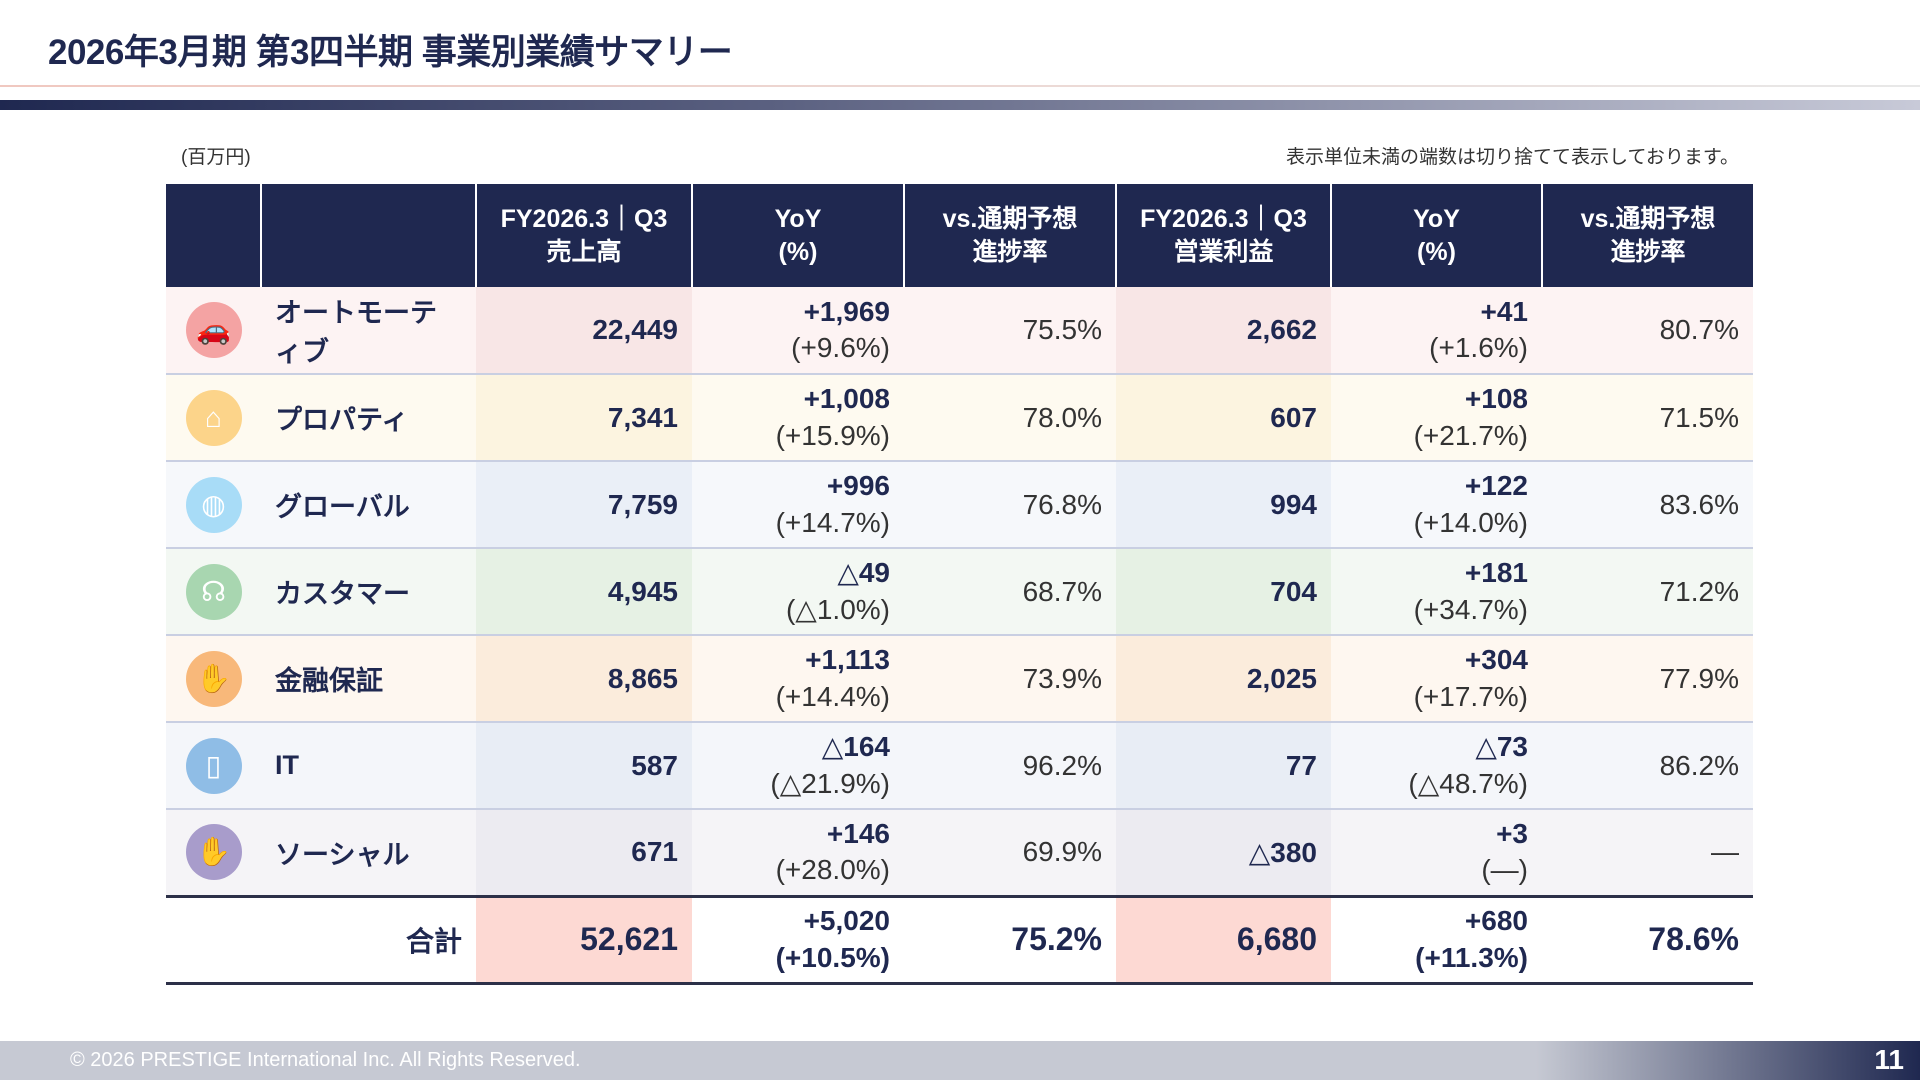 This screenshot has width=1920, height=1080. Describe the element at coordinates (858, 833) in the screenshot. I see `sales-yoy-amount: +146` at that location.